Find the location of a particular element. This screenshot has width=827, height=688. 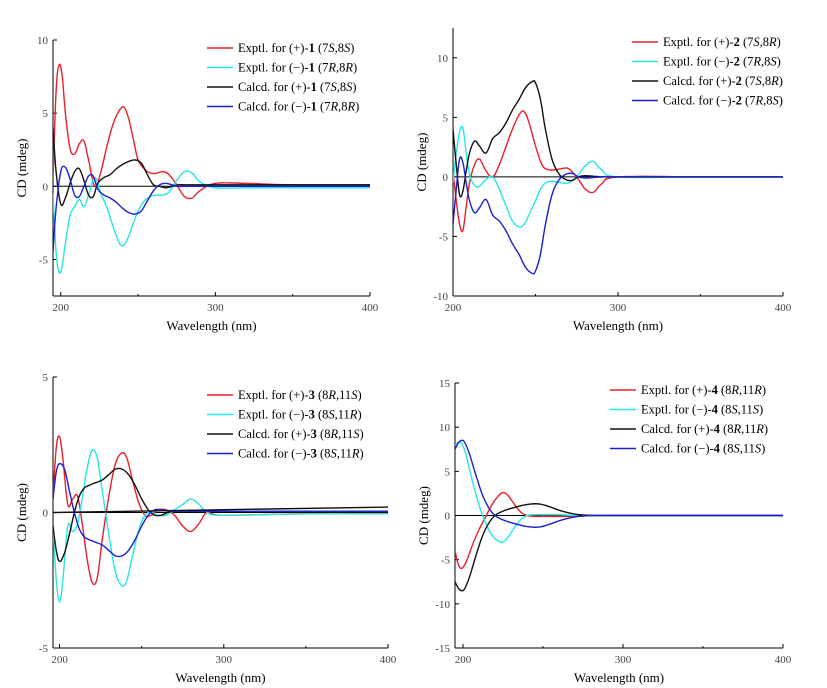

legend-label: Exptl. for (−)-3 (8S,11R) is located at coordinates (300, 415).